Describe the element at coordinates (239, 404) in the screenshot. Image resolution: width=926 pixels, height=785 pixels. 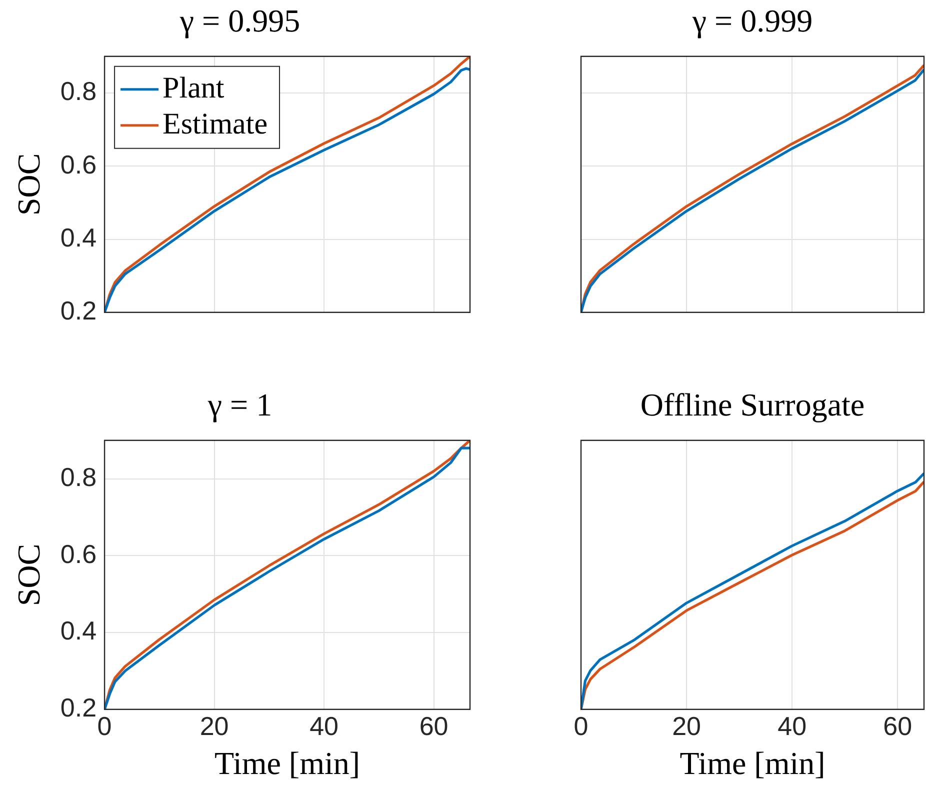
I see `chart-title: γ = 1` at that location.